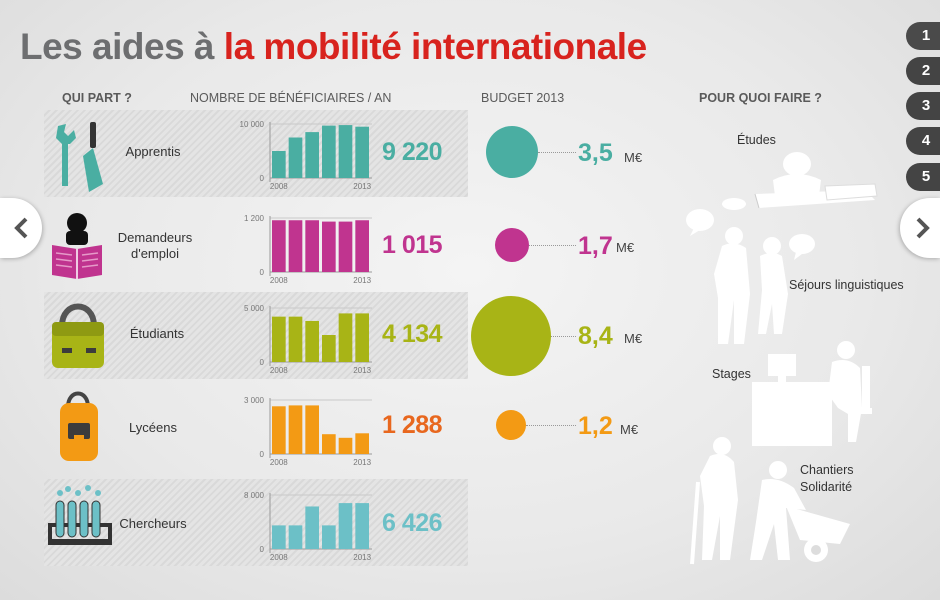 The width and height of the screenshot is (940, 600). Describe the element at coordinates (79, 522) in the screenshot. I see `test-tubes-icon` at that location.